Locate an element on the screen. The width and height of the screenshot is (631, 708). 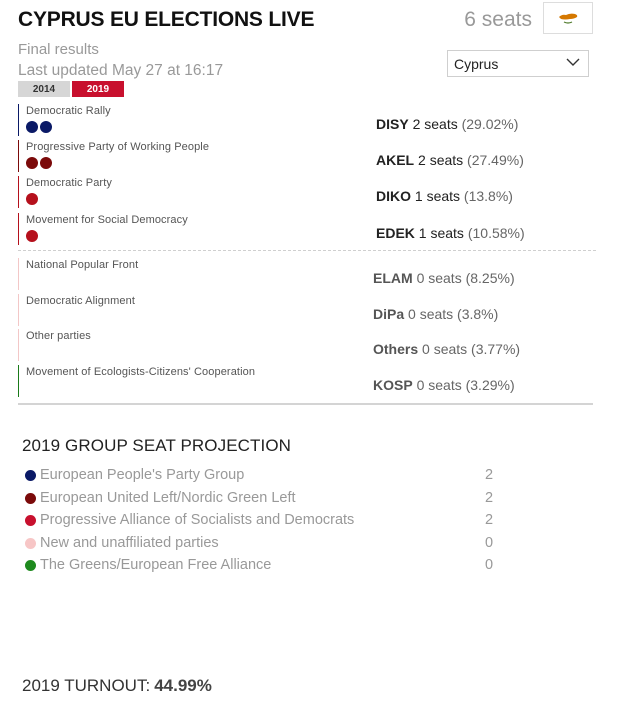
party-name: National Popular Front is located at coordinates (82, 265).